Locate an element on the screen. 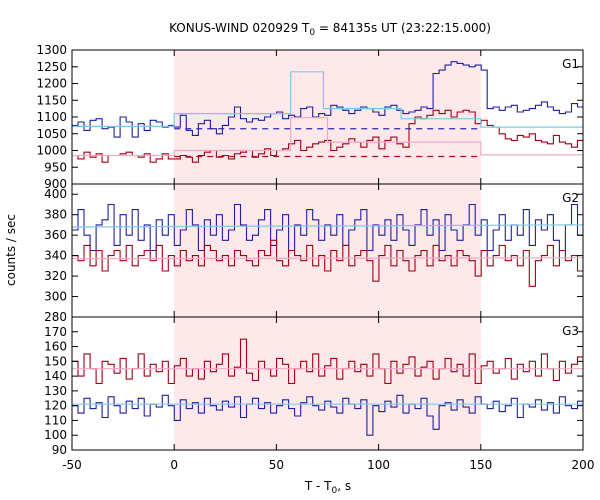 This screenshot has width=600, height=500. panel-g1-ytick-label: 1100 is located at coordinates (51, 117).